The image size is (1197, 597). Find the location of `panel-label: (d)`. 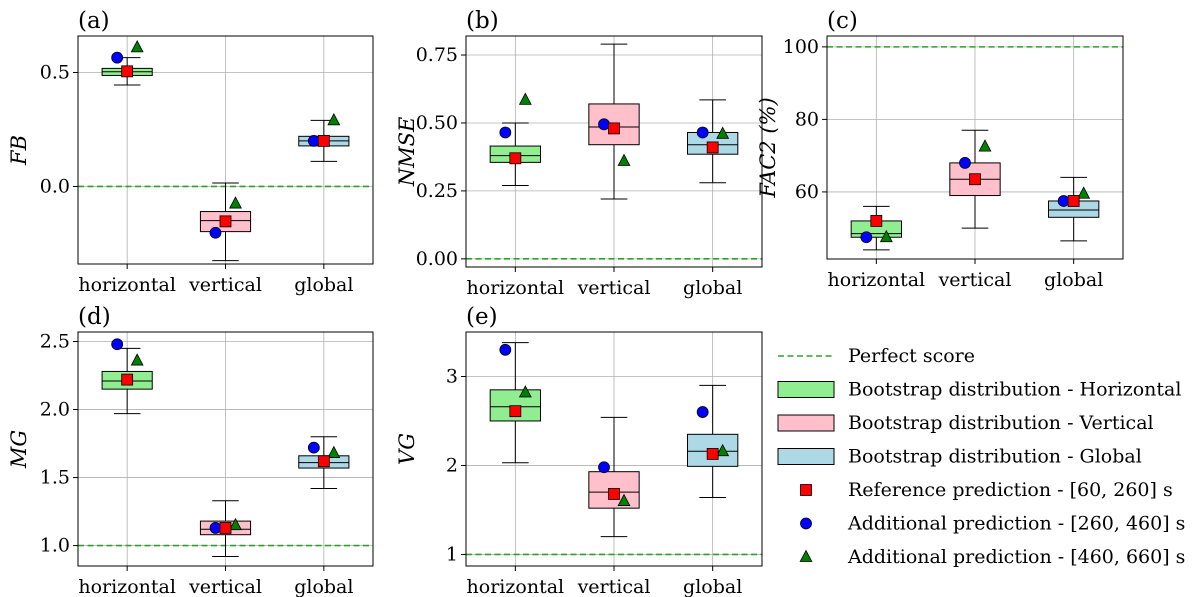

panel-label: (d) is located at coordinates (94, 317).